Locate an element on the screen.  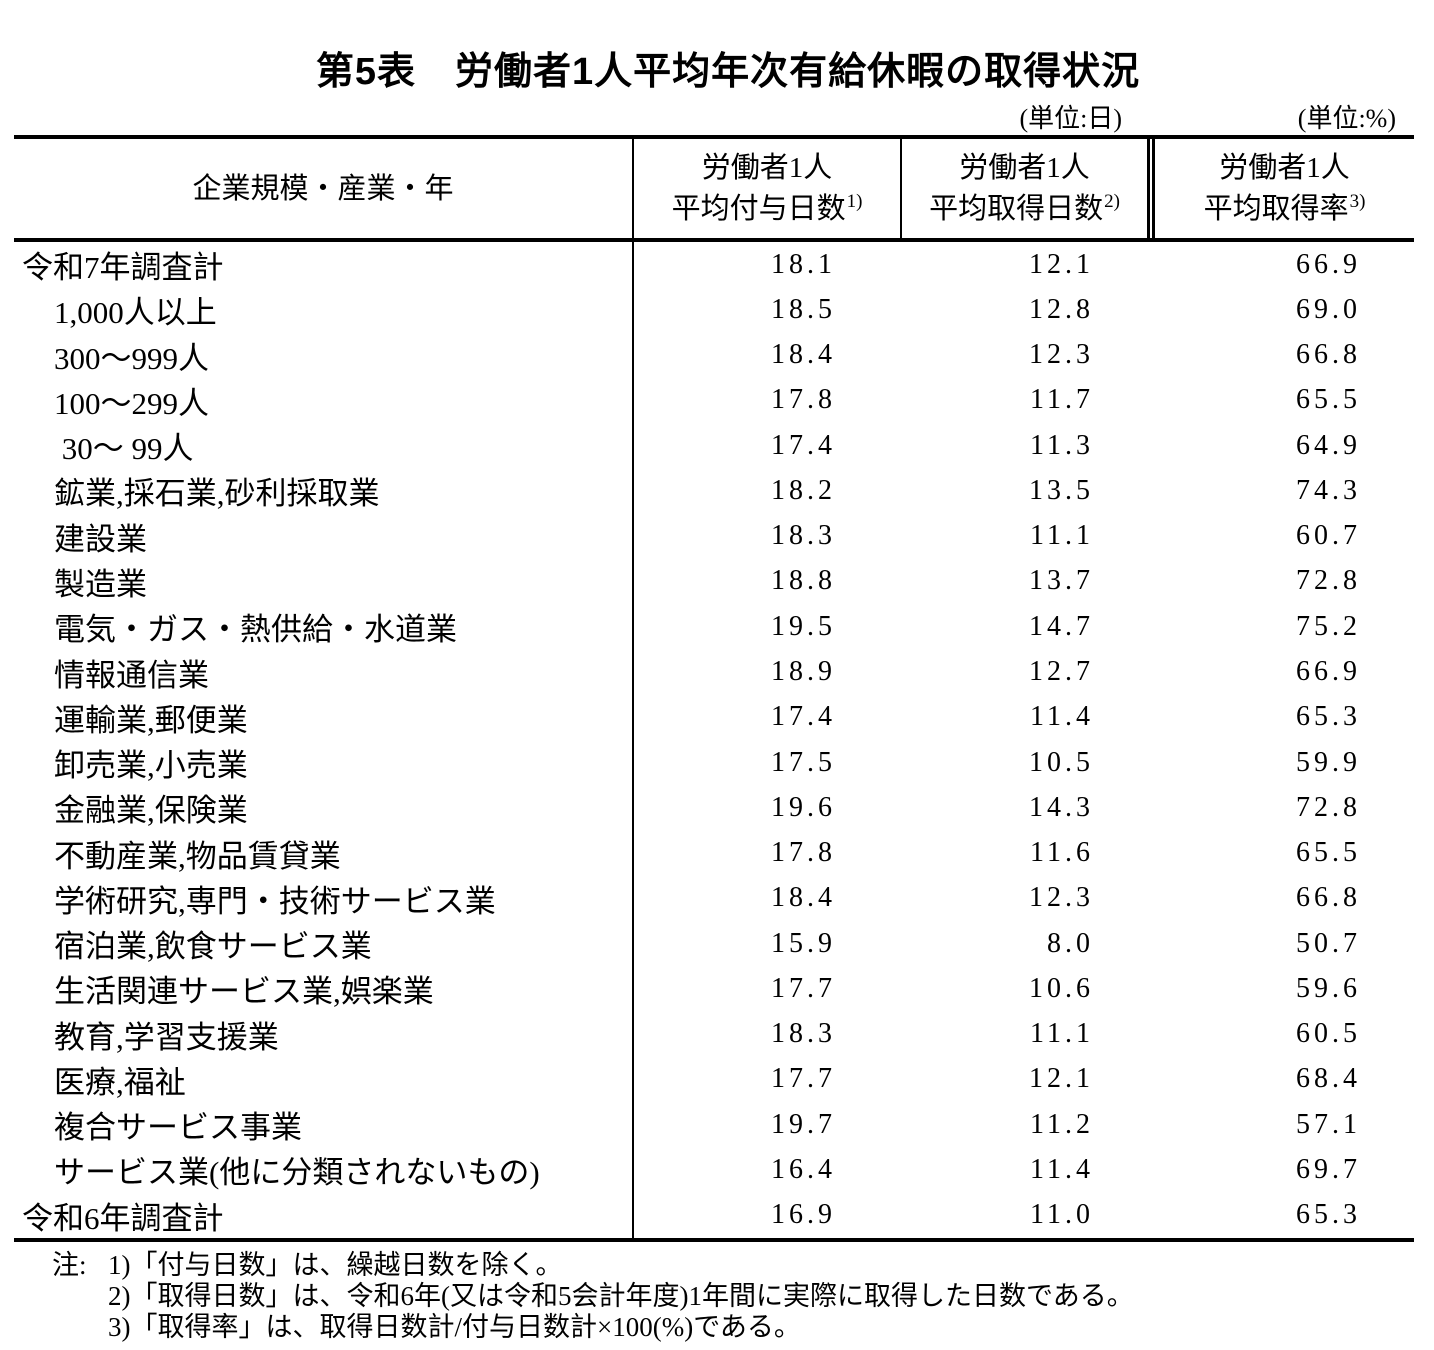
taken-days-cell: 12.8 is located at coordinates (1061, 309).